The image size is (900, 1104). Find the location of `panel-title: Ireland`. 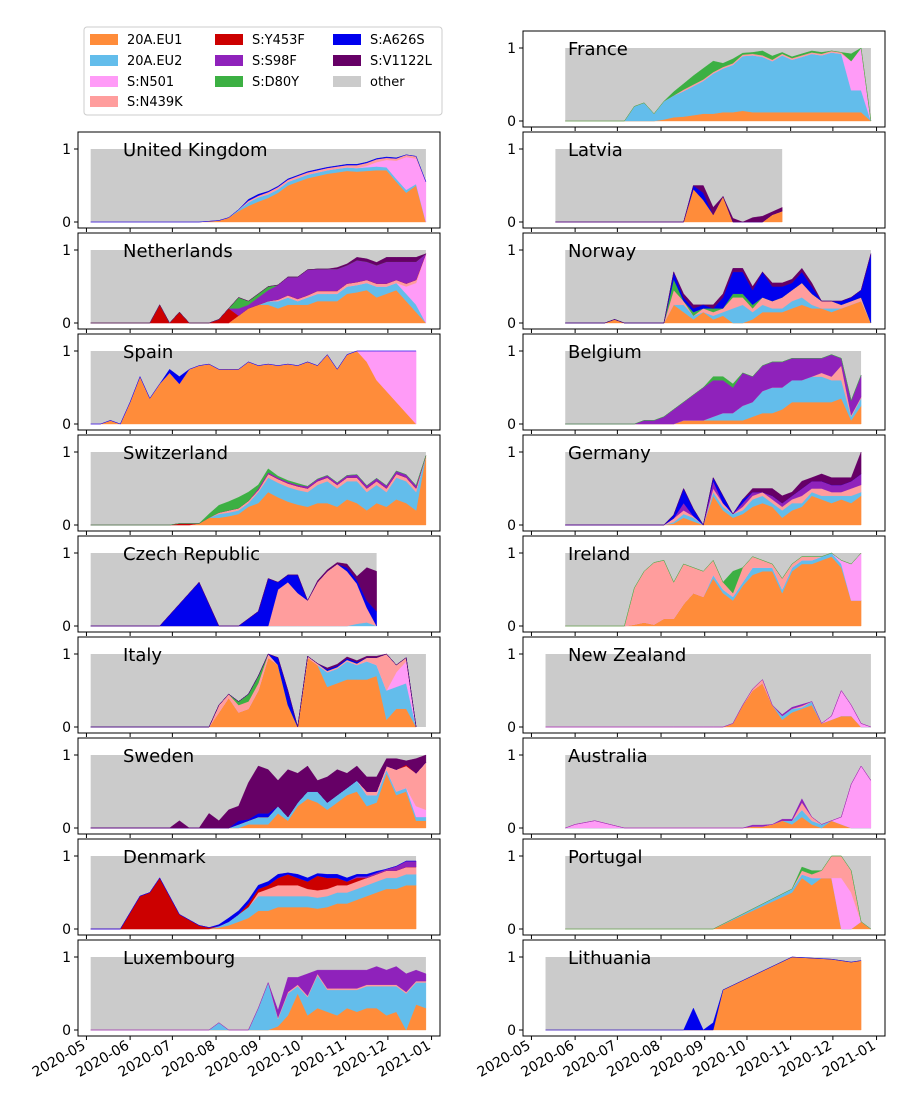

panel-title: Ireland is located at coordinates (599, 554).